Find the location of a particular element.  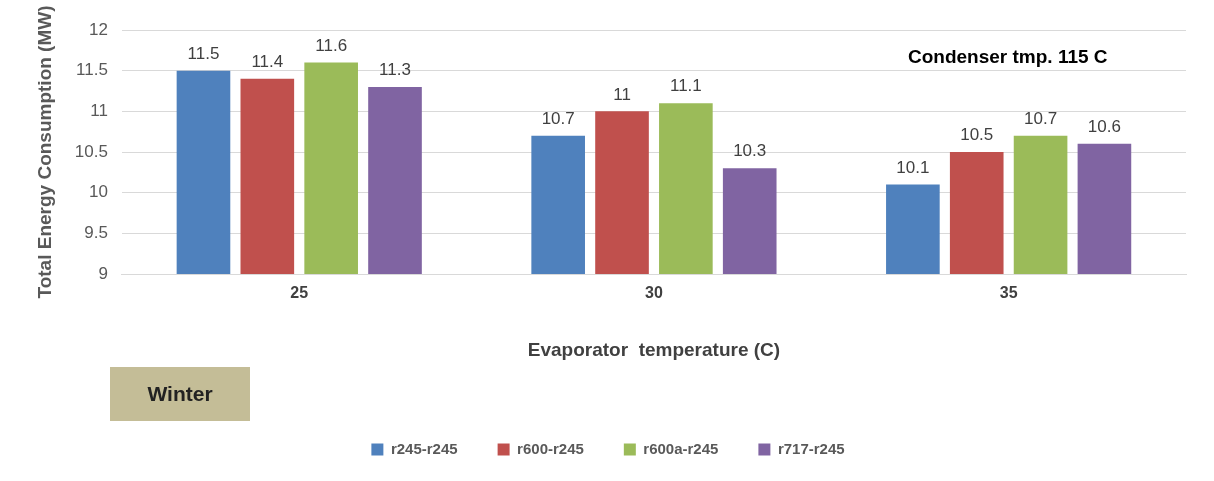

x-tick-label: 30 is located at coordinates (654, 293).